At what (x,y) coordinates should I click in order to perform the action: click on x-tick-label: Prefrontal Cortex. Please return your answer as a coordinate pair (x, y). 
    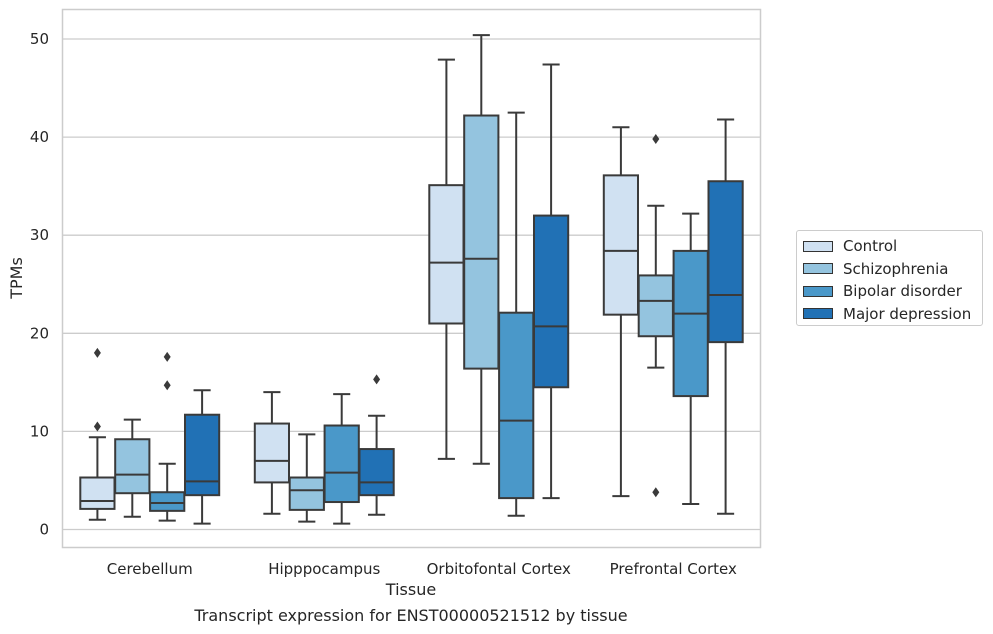
    Looking at the image, I should click on (673, 569).